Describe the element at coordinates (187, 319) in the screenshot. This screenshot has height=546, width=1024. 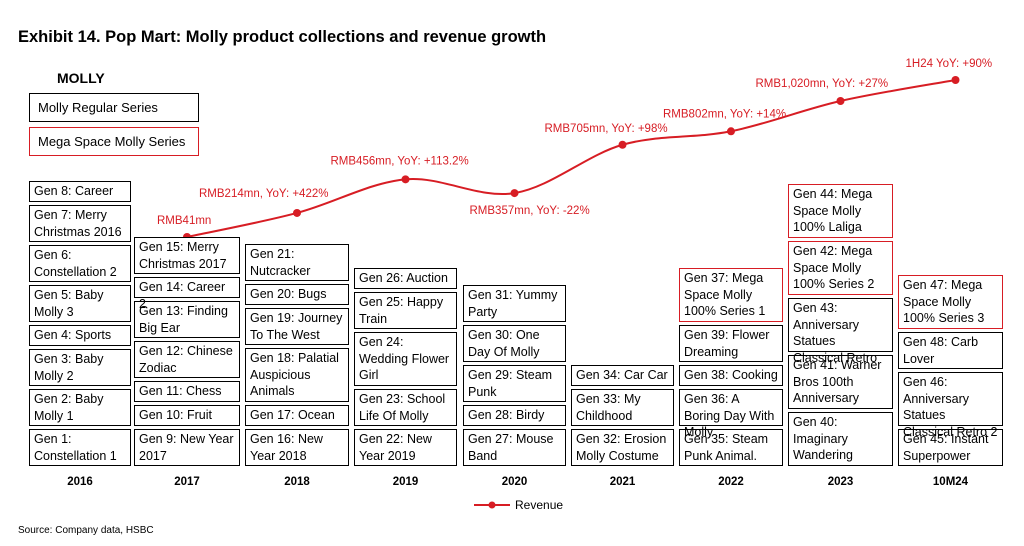
I see `regular-series-box: Gen 13: Finding Big Ear` at that location.